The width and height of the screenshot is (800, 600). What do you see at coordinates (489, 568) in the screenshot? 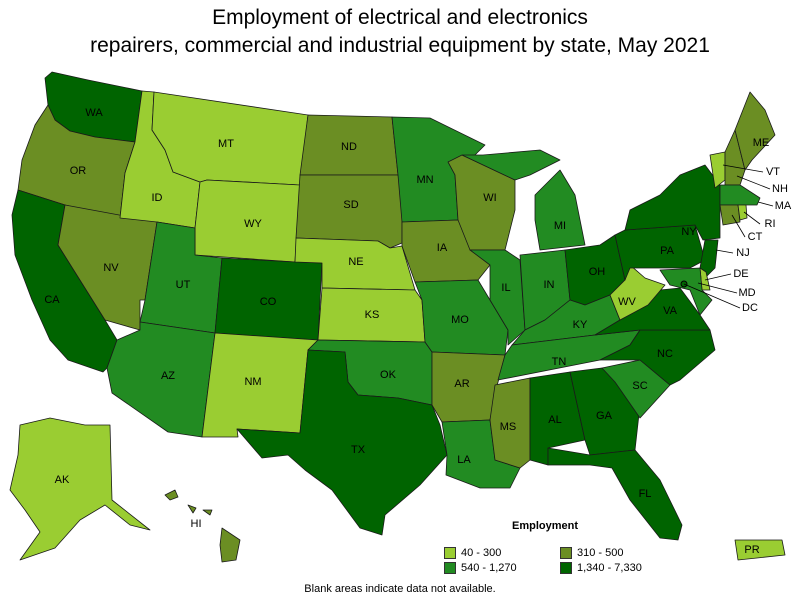
I see `legend-label-3: 540 - 1,270` at bounding box center [489, 568].